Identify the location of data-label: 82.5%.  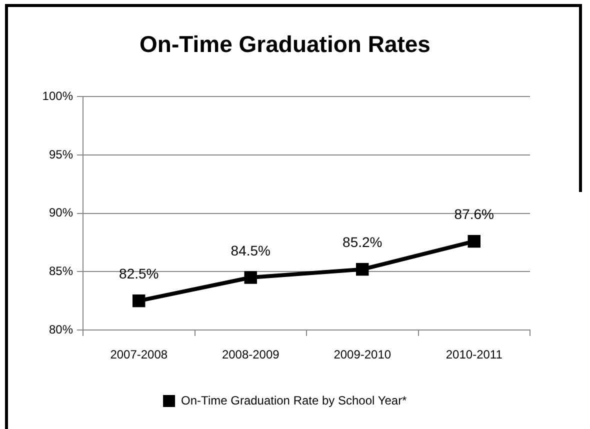
(139, 274).